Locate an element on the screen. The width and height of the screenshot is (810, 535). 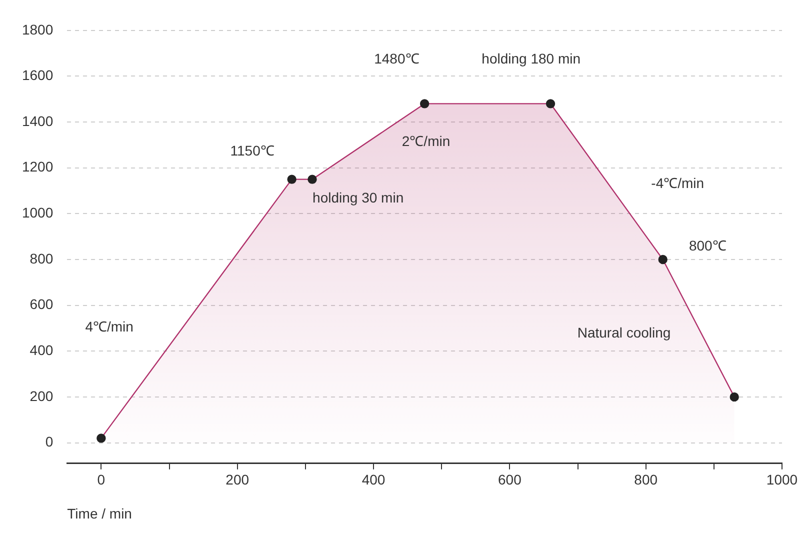
x-tick-label: 0 is located at coordinates (101, 480).